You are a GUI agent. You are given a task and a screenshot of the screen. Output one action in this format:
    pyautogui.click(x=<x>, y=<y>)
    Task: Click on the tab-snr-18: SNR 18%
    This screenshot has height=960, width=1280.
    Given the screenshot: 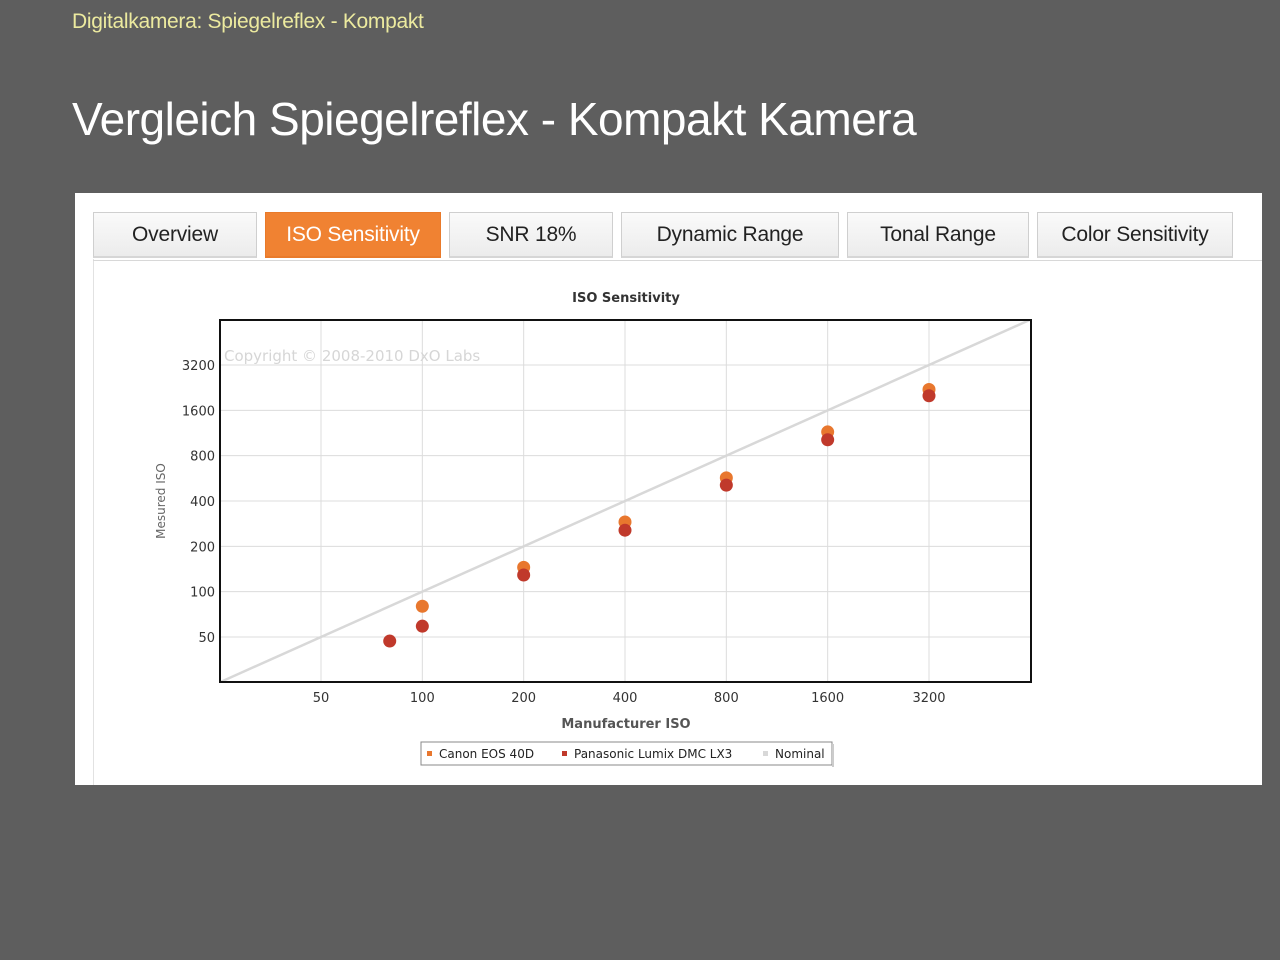 What is the action you would take?
    pyautogui.click(x=531, y=235)
    